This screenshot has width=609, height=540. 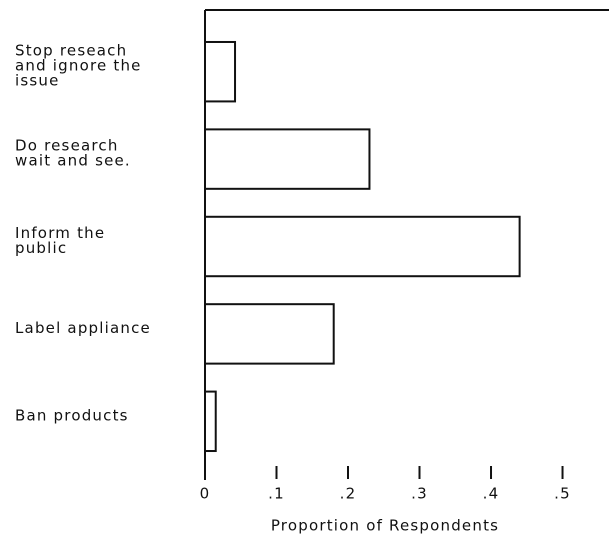 I want to click on y-tick-label: Ban products, so click(x=72, y=415).